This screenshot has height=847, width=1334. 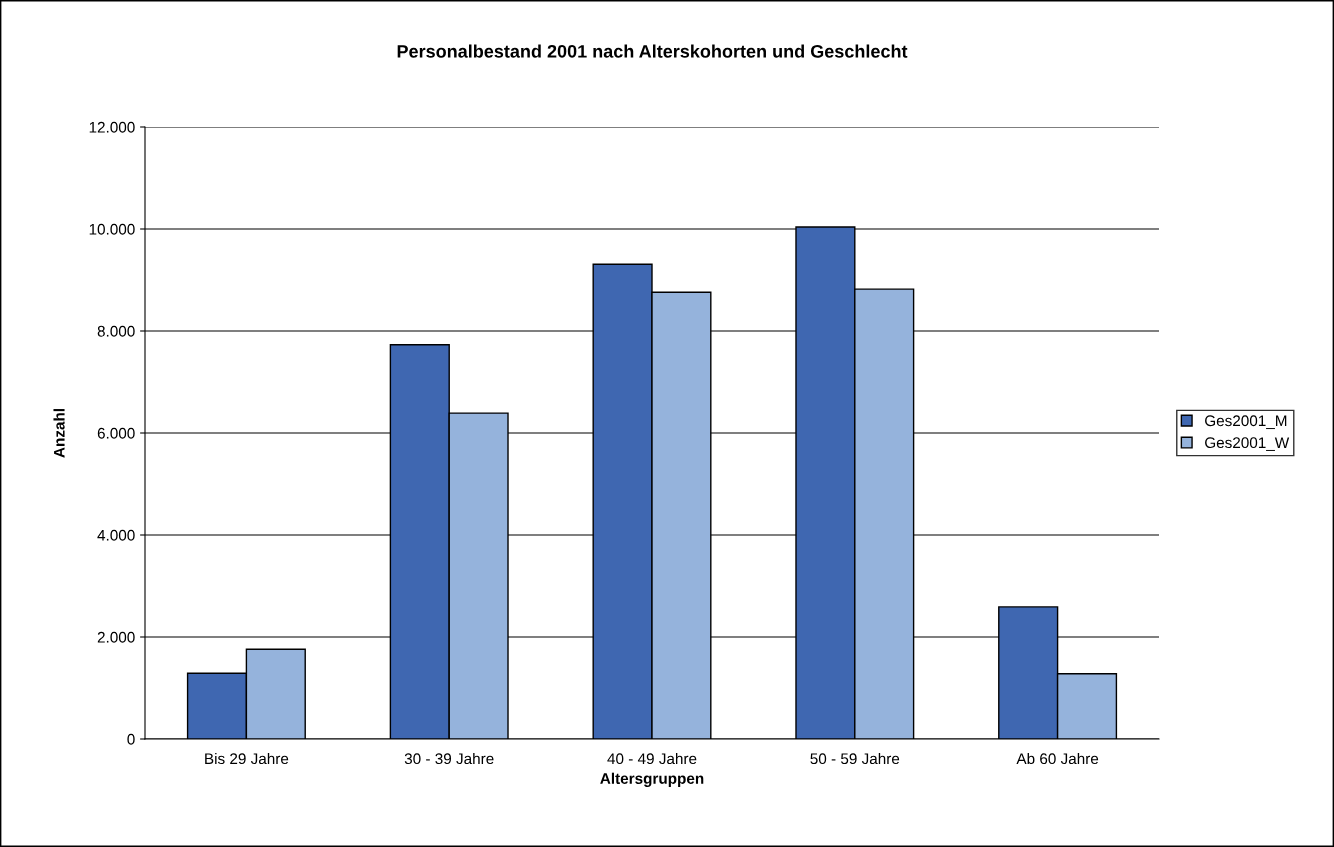 What do you see at coordinates (112, 127) in the screenshot?
I see `y-tick-label: 12.000` at bounding box center [112, 127].